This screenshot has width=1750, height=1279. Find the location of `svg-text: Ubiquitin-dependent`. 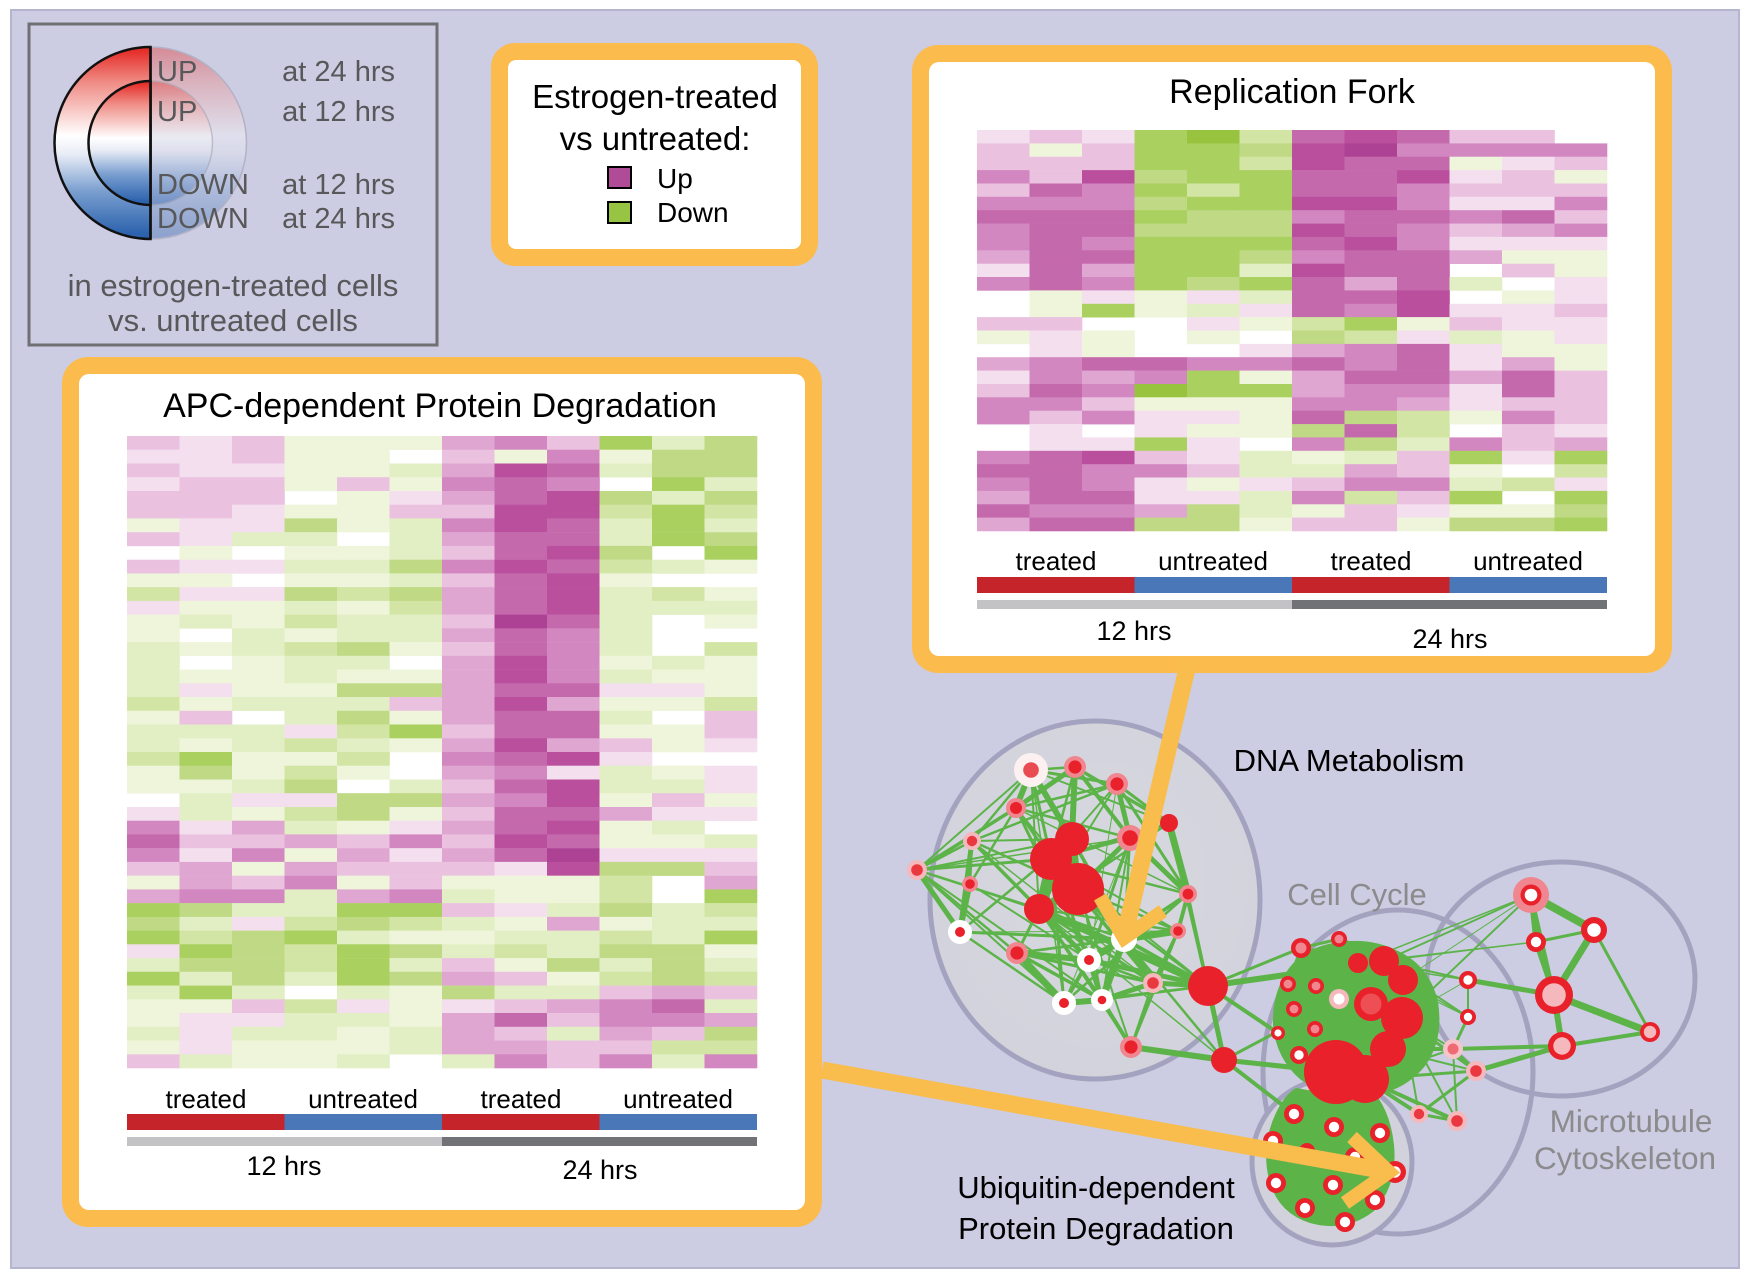

svg-text: Ubiquitin-dependent is located at coordinates (1096, 1187).